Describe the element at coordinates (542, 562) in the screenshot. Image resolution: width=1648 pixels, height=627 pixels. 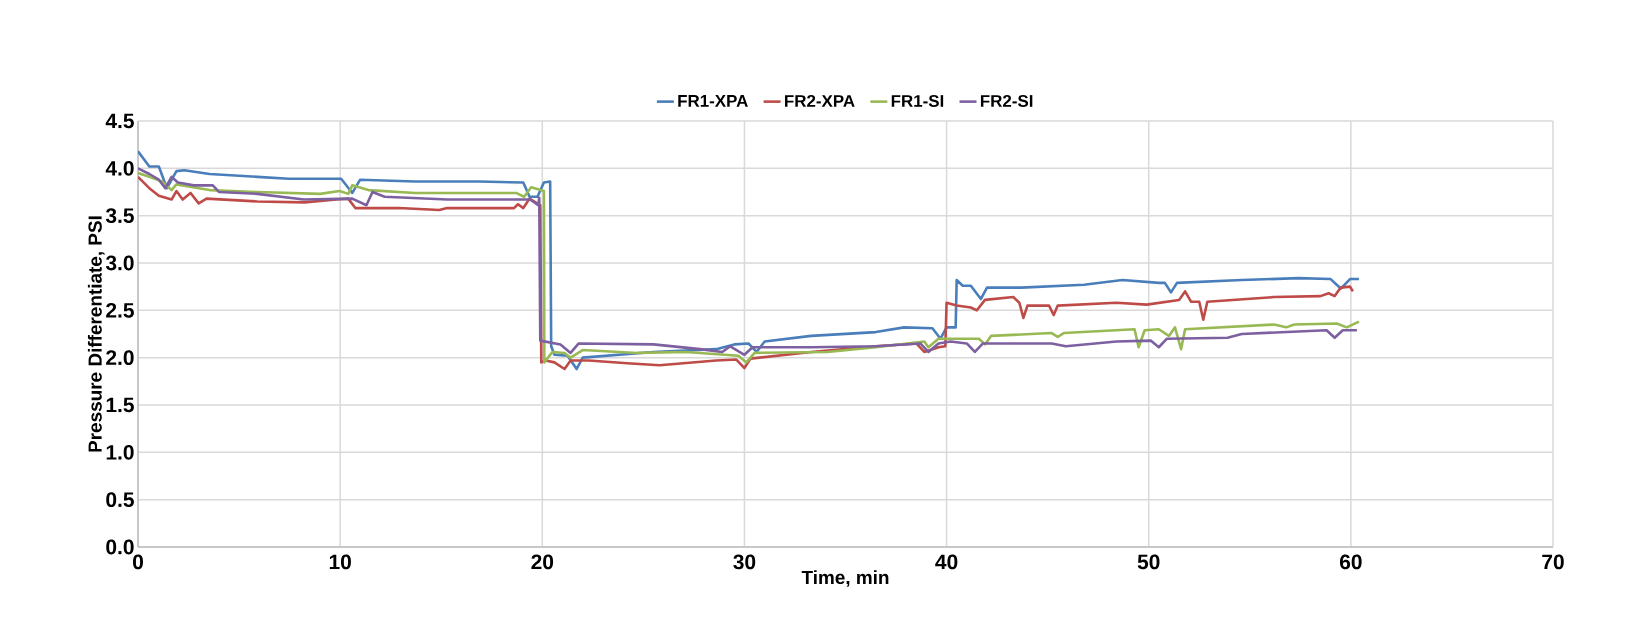
I see `x-tick-label: 20` at that location.